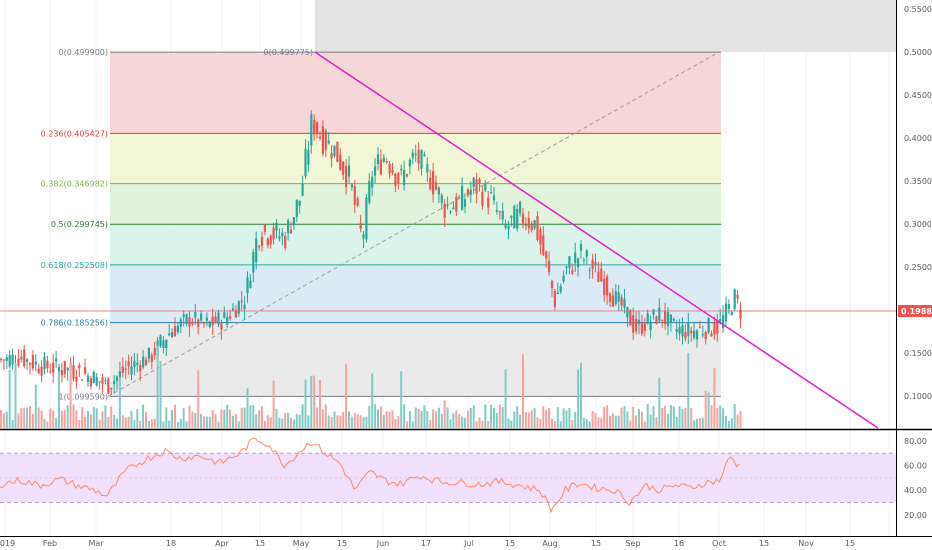 This screenshot has width=932, height=550. I want to click on fib-label-2: 0.382(0.346982), so click(74, 184).